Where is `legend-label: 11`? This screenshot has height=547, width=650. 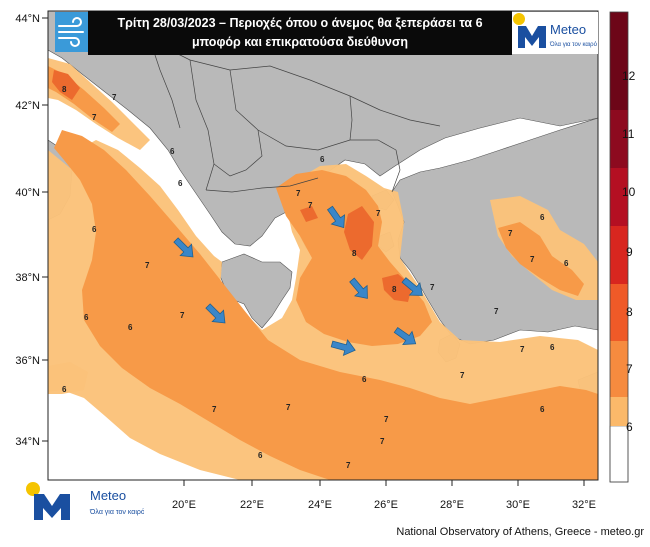
legend-label: 11 is located at coordinates (628, 134).